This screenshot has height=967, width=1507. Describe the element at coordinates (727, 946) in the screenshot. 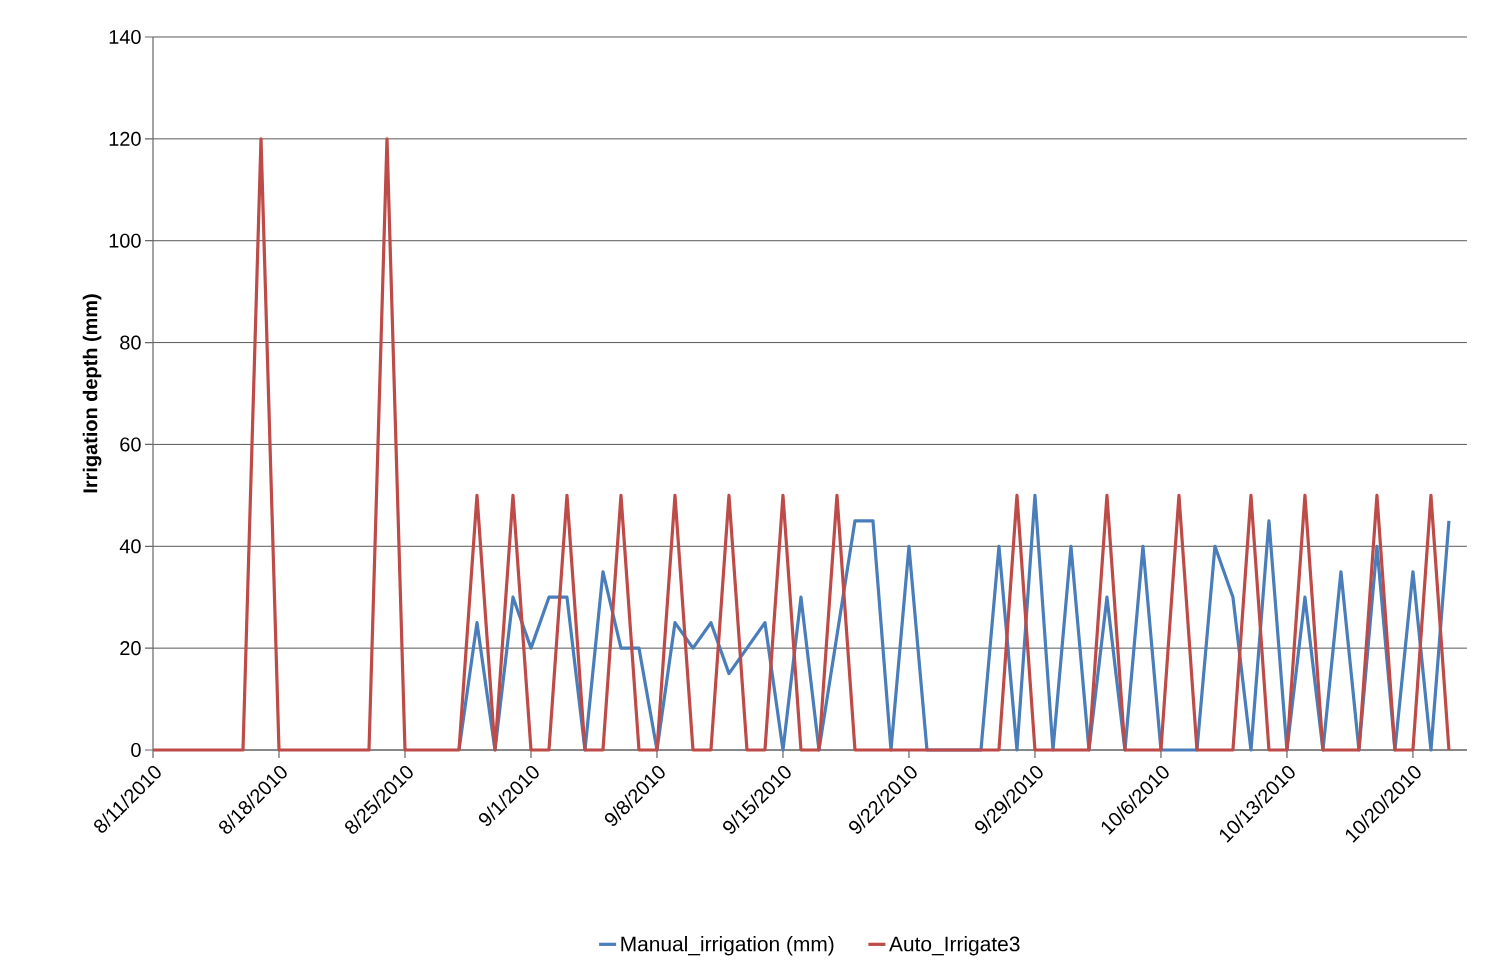

I see `legend-label: Manual_irrigation (mm)` at that location.